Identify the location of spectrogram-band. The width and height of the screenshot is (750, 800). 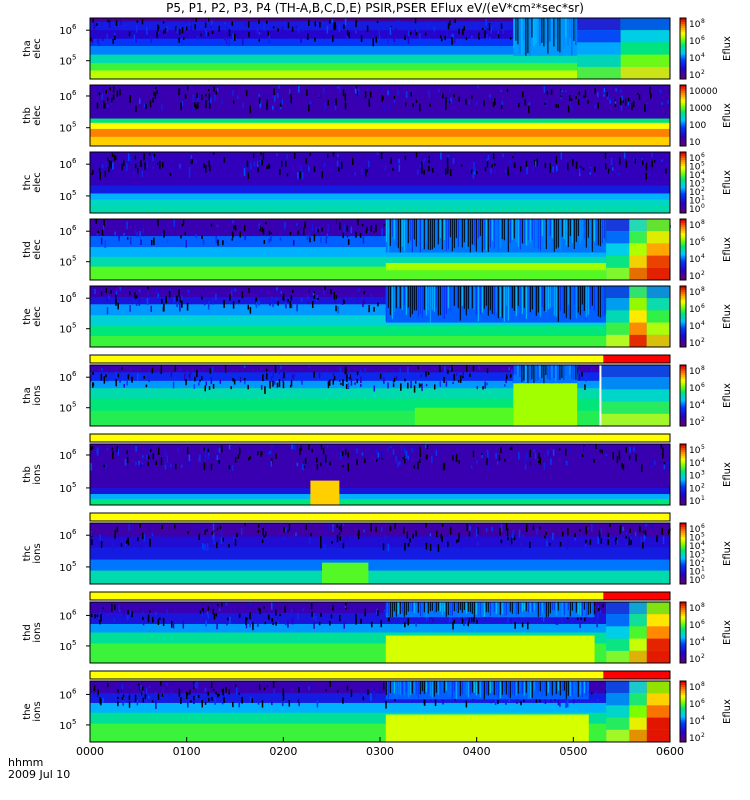
(380, 466).